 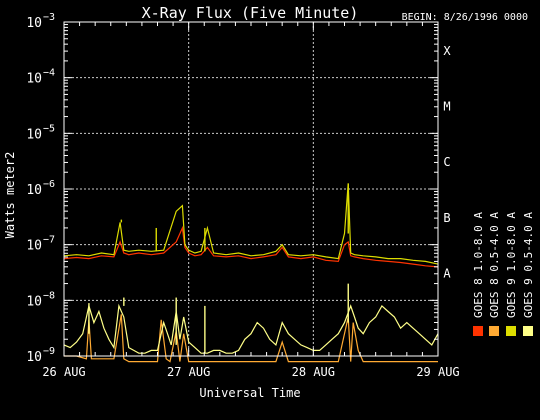 What do you see at coordinates (49, 240) in the screenshot?
I see `y-tick-exponent: −7` at bounding box center [49, 240].